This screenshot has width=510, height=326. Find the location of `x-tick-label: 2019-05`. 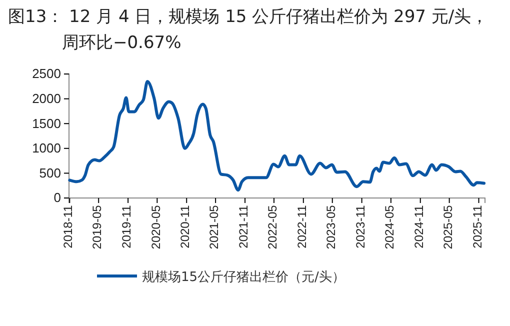

x-tick-label: 2019-05 is located at coordinates (97, 227).